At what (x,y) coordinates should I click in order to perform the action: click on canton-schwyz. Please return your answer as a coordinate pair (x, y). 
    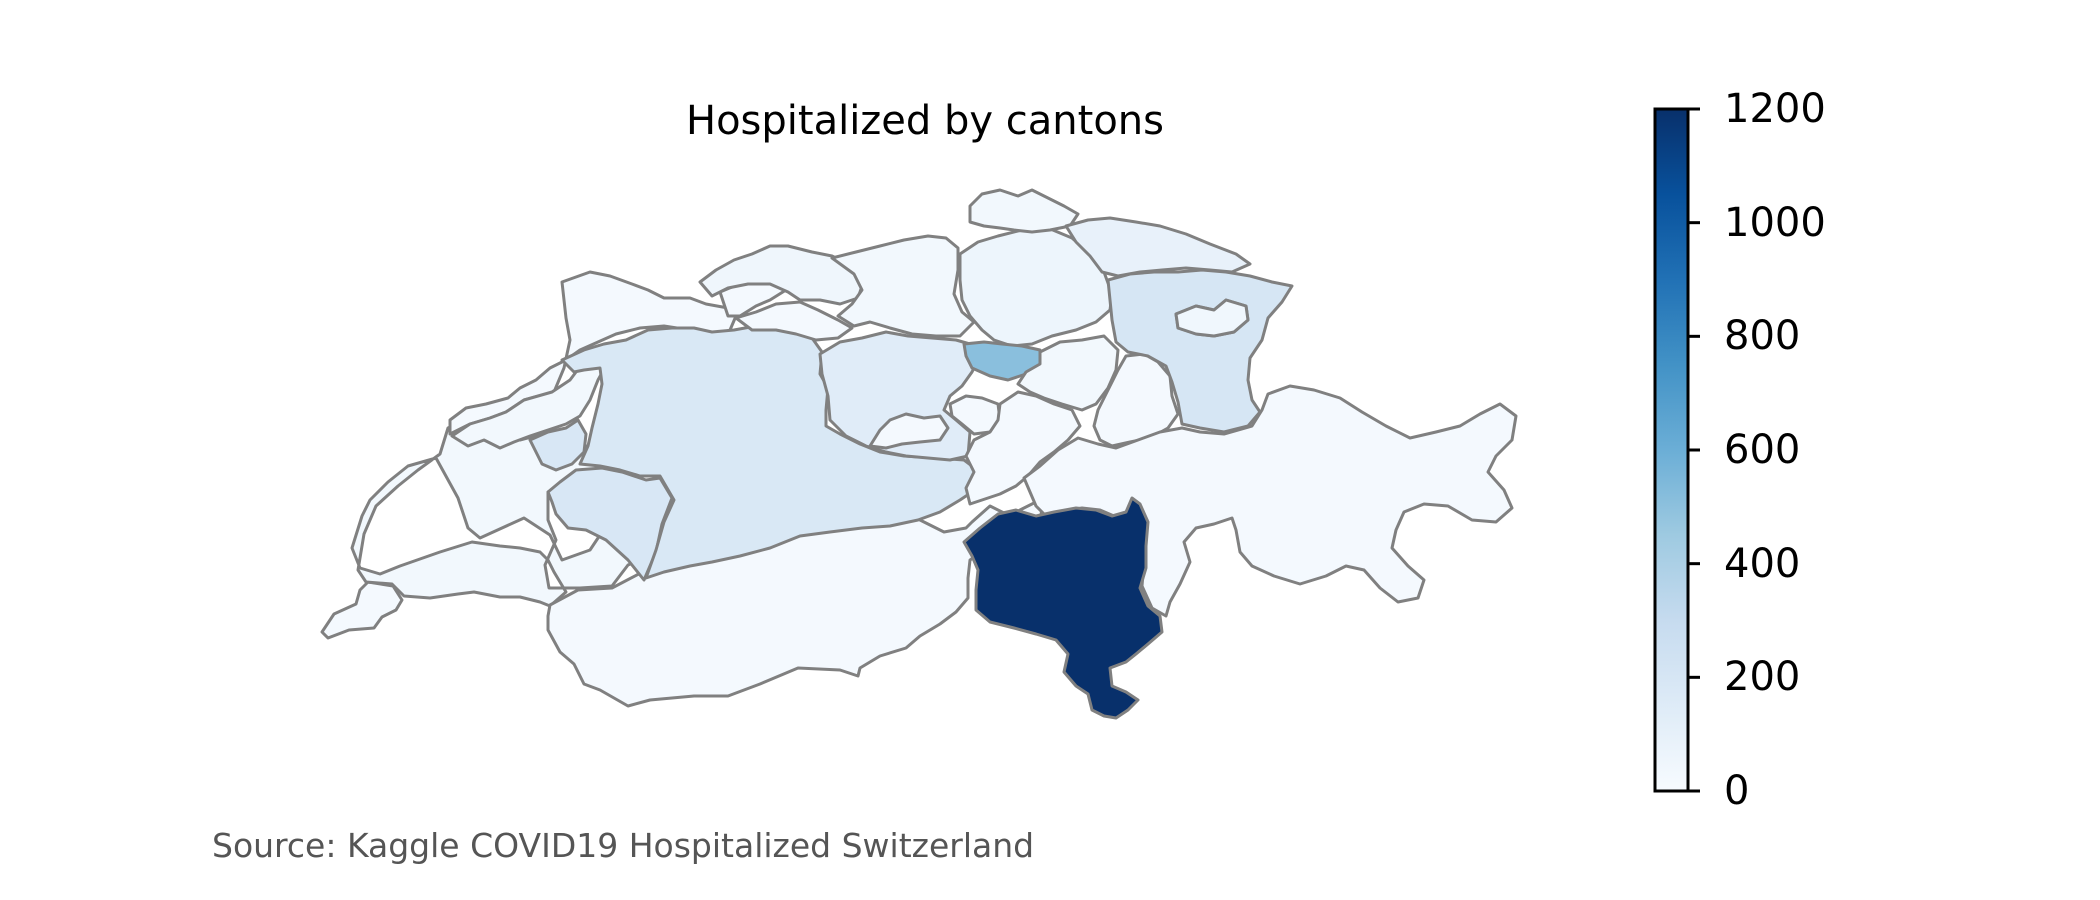
    Looking at the image, I should click on (1068, 373).